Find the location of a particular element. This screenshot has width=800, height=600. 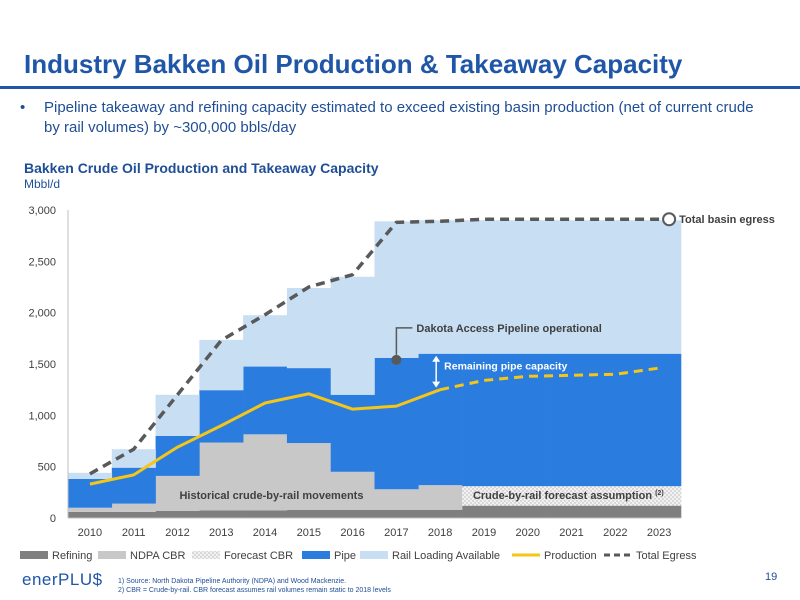

x-tick-label: 2010 is located at coordinates (90, 533).